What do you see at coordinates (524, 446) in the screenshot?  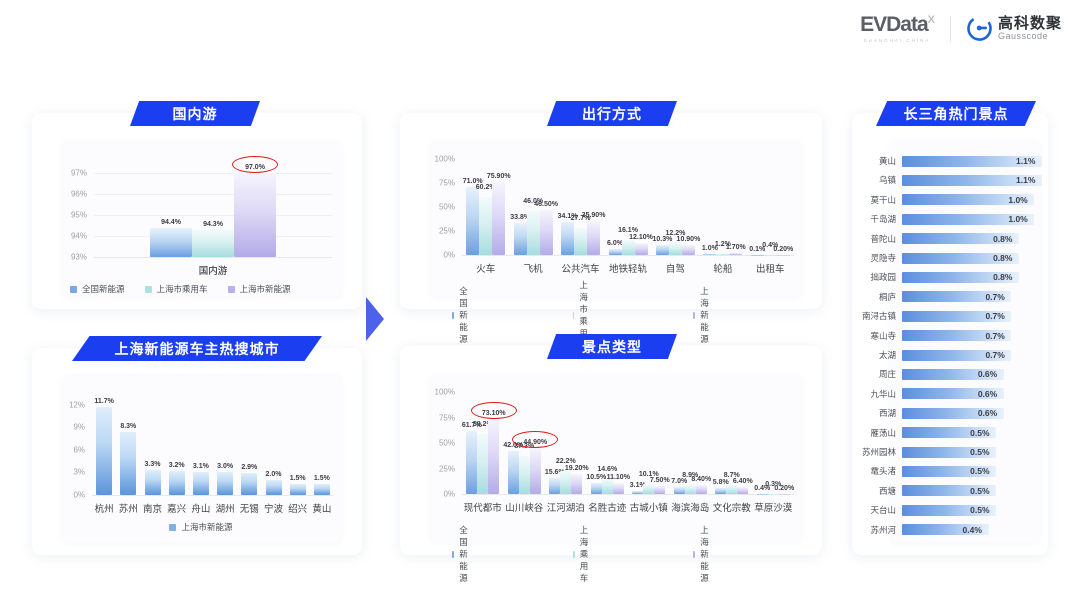 I see `data-label-spot_type-1-1: 37.3%` at bounding box center [524, 446].